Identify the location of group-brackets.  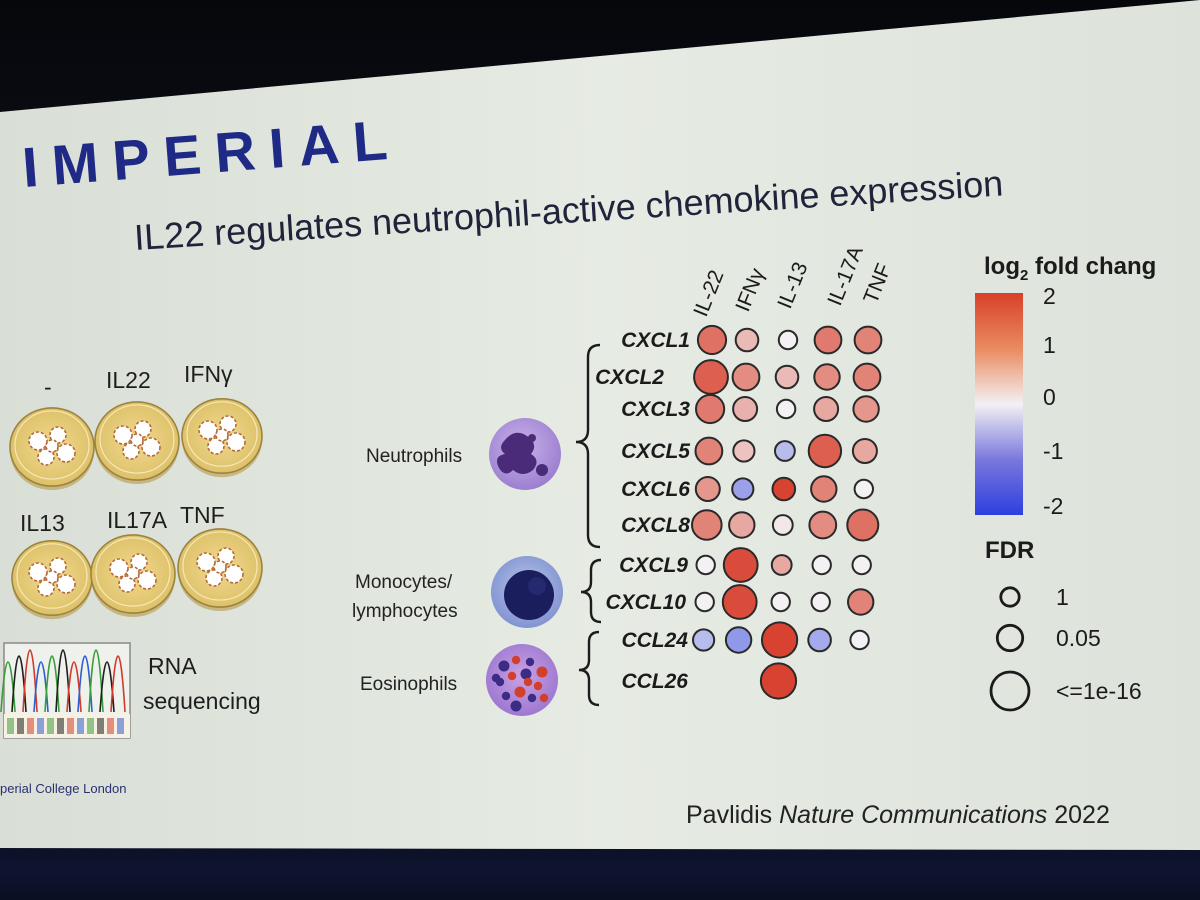
(588, 525).